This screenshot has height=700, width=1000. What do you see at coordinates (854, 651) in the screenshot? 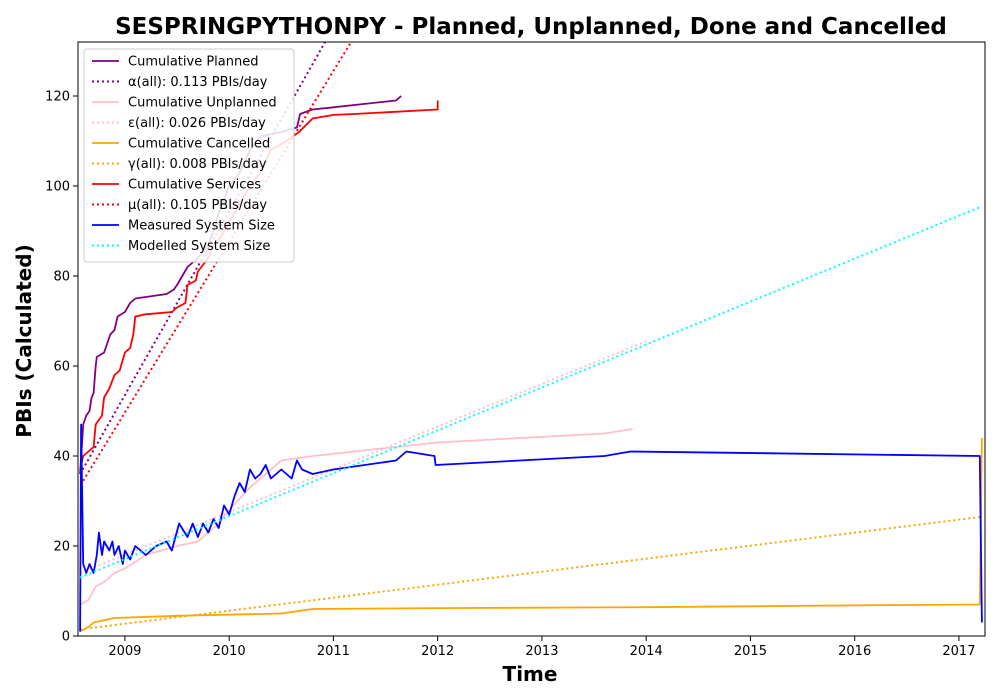
I see `x-tick-label: 2016` at bounding box center [854, 651].